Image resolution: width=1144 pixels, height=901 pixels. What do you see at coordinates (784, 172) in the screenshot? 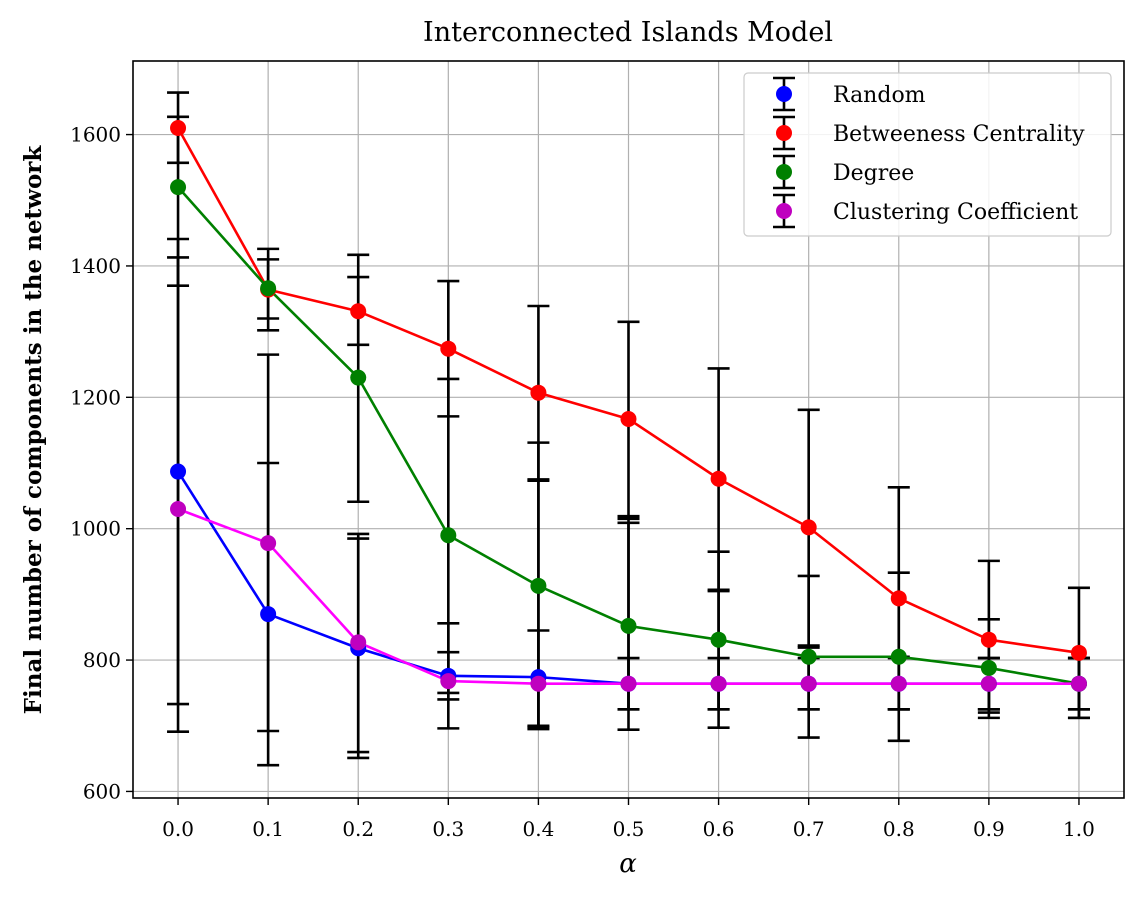
I see `legend-marker-degree` at bounding box center [784, 172].